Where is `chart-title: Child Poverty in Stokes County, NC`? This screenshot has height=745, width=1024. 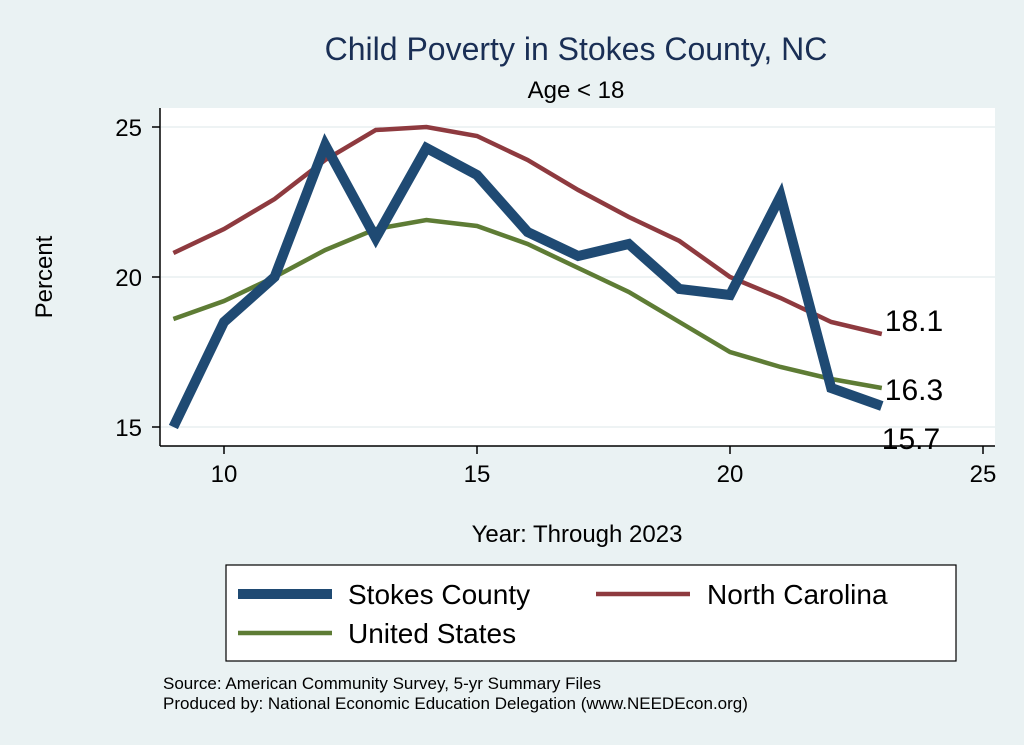
chart-title: Child Poverty in Stokes County, NC is located at coordinates (576, 49).